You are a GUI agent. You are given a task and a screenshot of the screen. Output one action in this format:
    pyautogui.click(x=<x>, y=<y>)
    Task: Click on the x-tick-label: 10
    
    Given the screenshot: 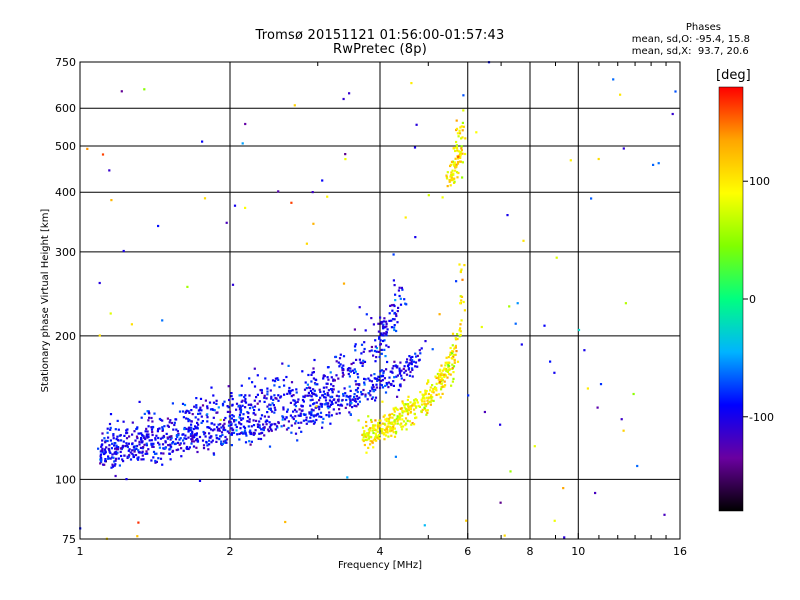 What is the action you would take?
    pyautogui.click(x=578, y=551)
    